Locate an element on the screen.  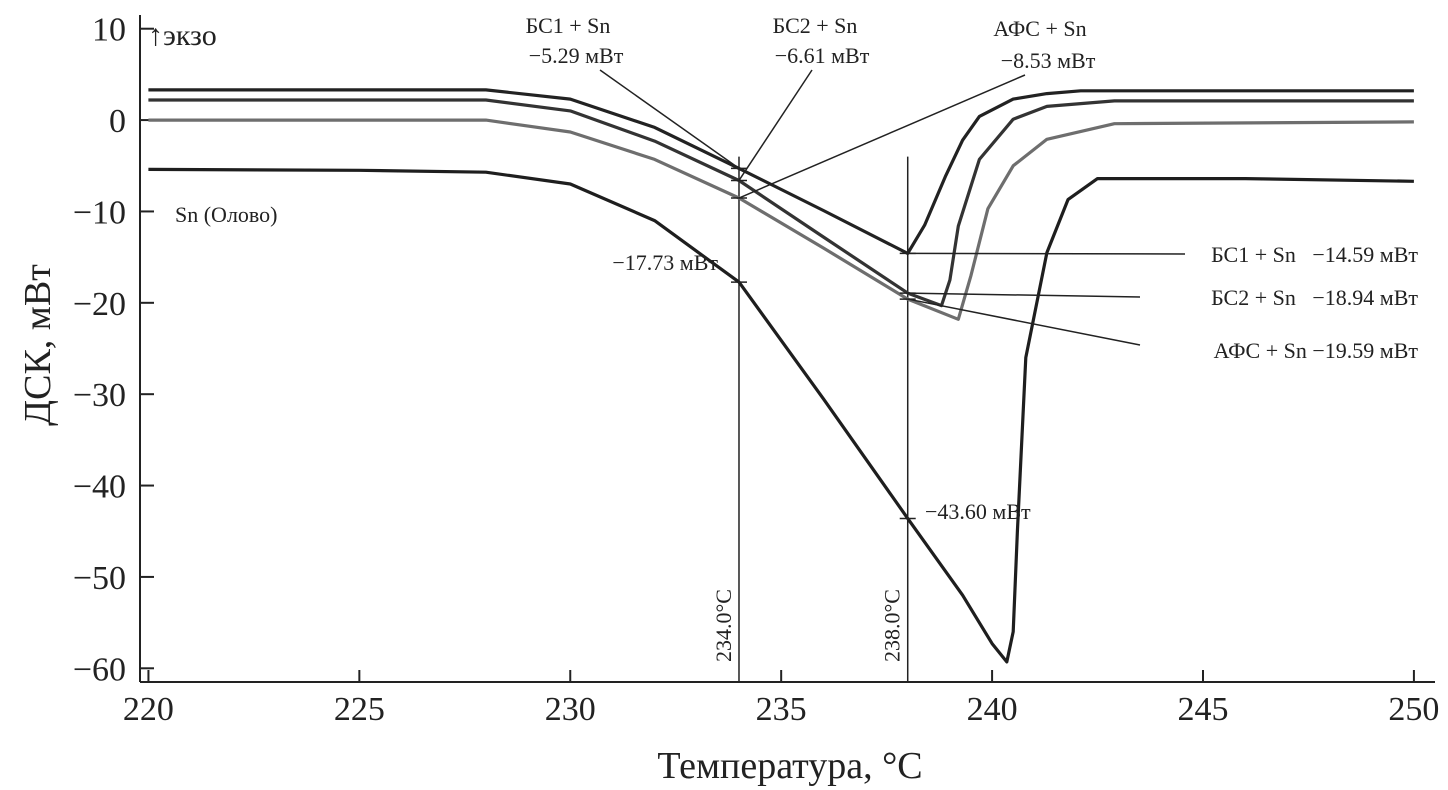
x-tick-label: 245 is located at coordinates (1202, 709).